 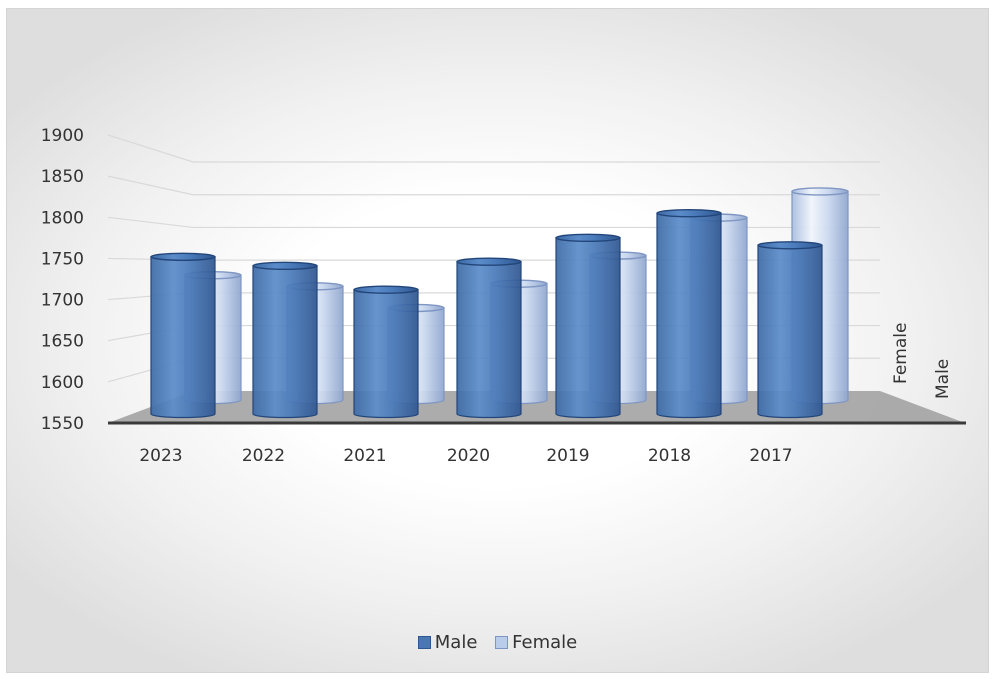 What do you see at coordinates (62, 342) in the screenshot?
I see `y-tick-label: 1650` at bounding box center [62, 342].